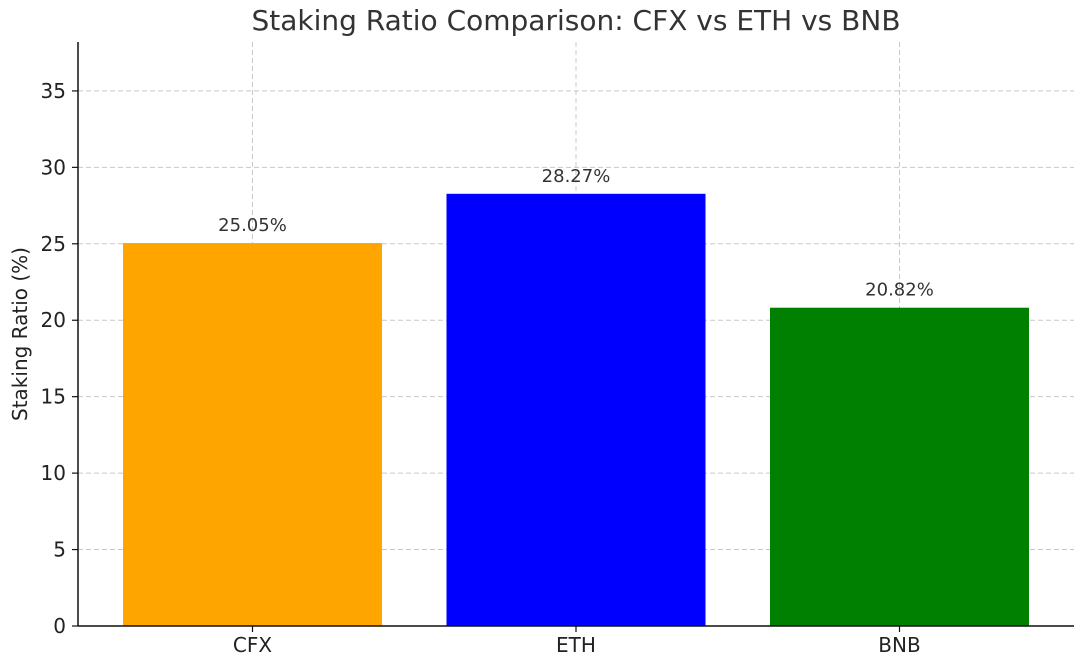  Describe the element at coordinates (576, 645) in the screenshot. I see `x-tick-label-eth: ETH` at that location.